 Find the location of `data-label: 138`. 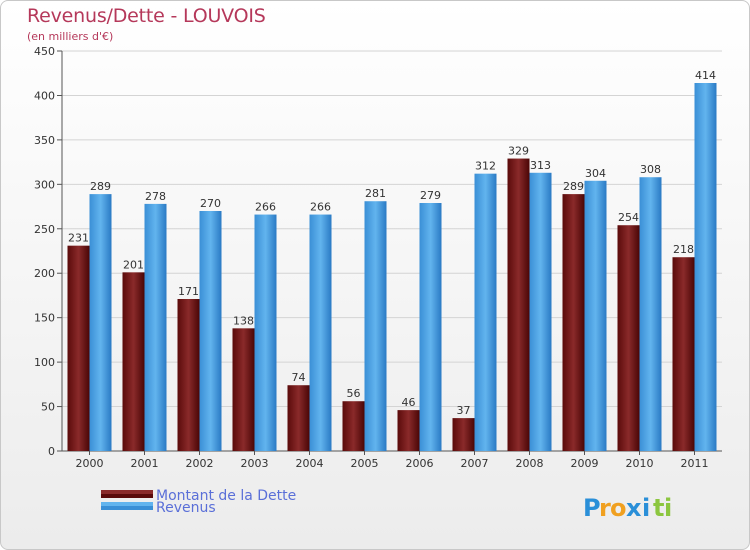

data-label: 138 is located at coordinates (243, 320).